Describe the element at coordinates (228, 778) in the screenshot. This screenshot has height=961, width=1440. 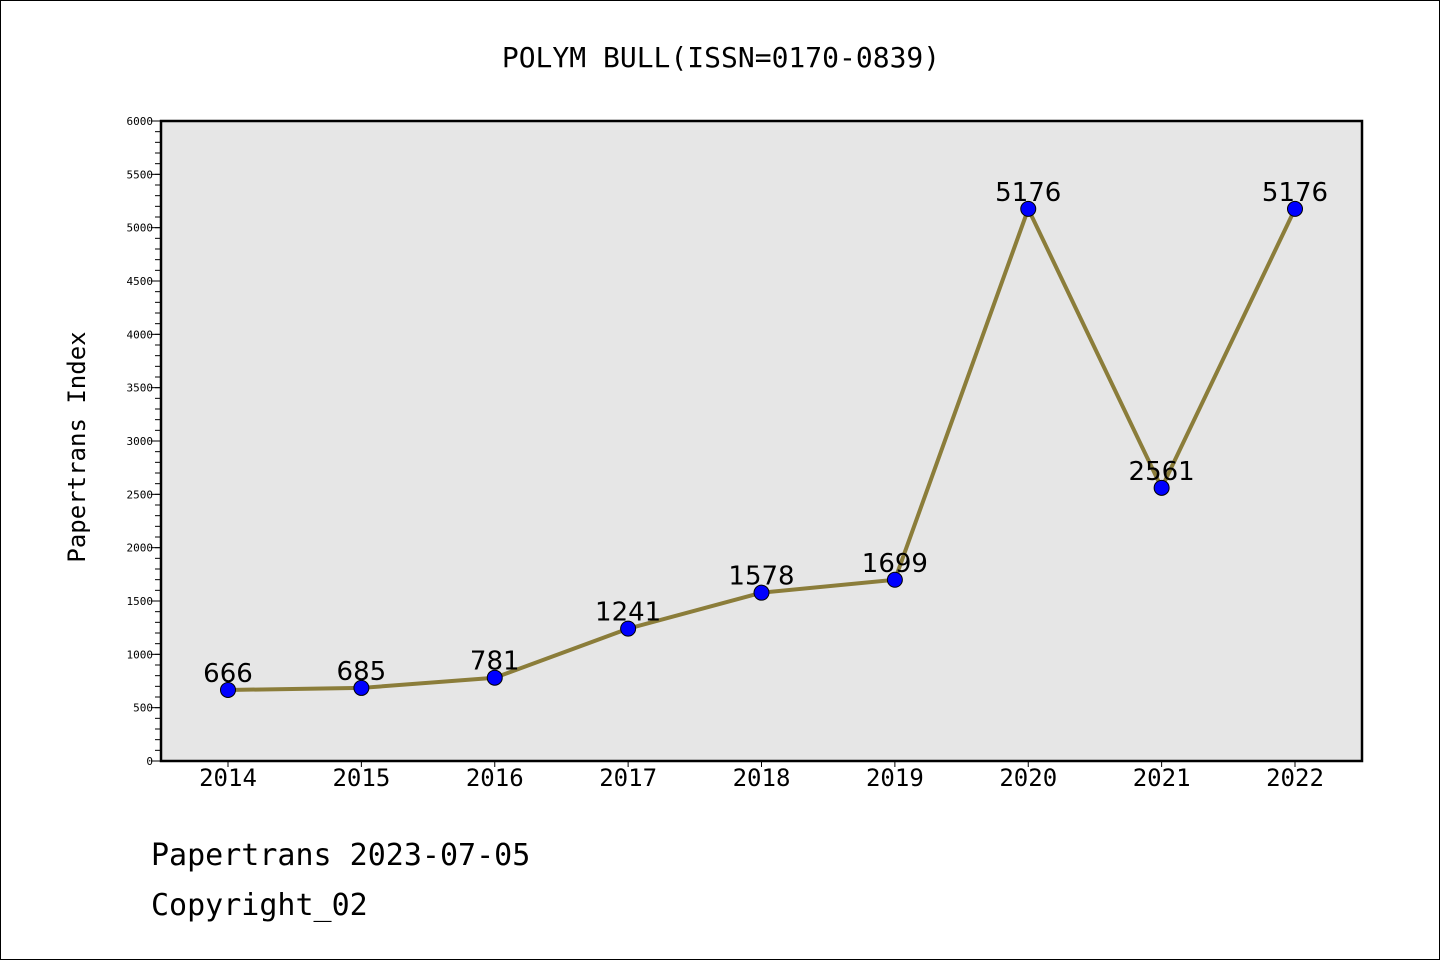
I see `x-tick-label: 2014` at that location.